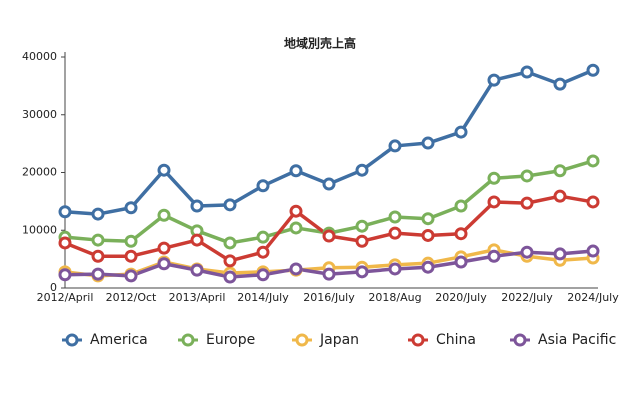 This screenshot has height=402, width=640. I want to click on chart-title: 地域別売上高, so click(320, 43).